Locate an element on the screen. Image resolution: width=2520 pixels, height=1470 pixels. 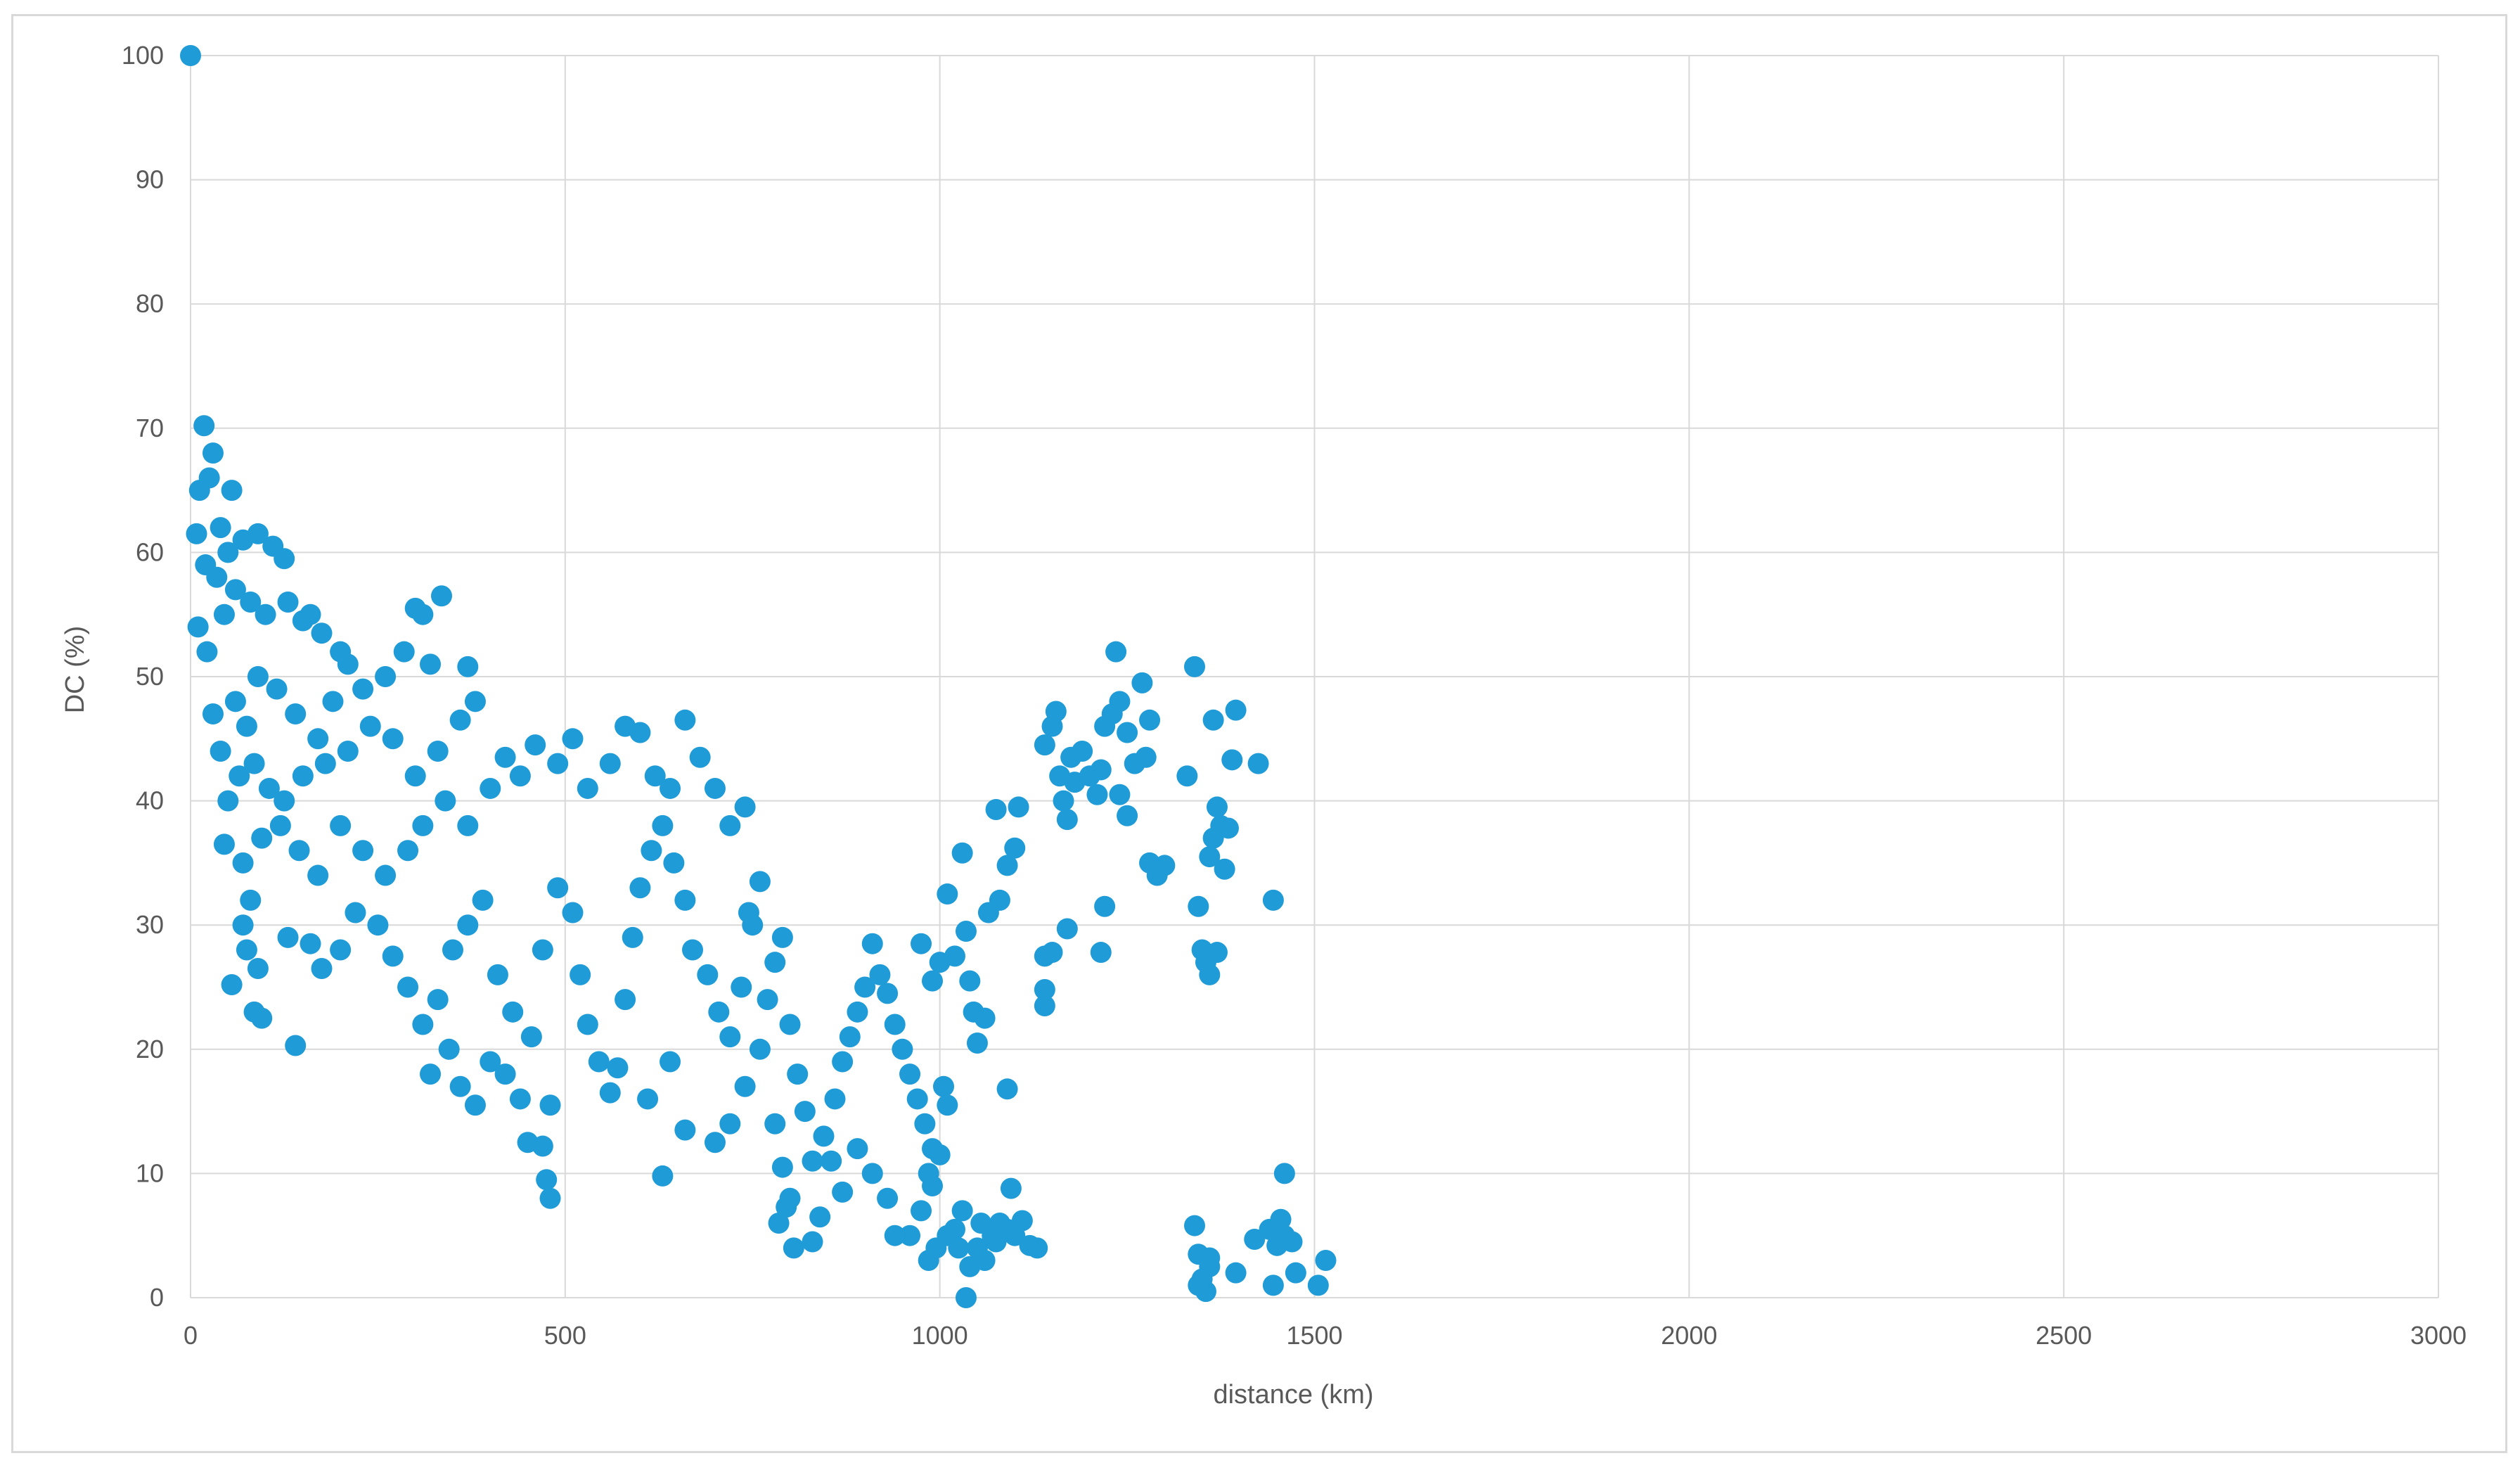
x-tick-label: 500 is located at coordinates (565, 1335).